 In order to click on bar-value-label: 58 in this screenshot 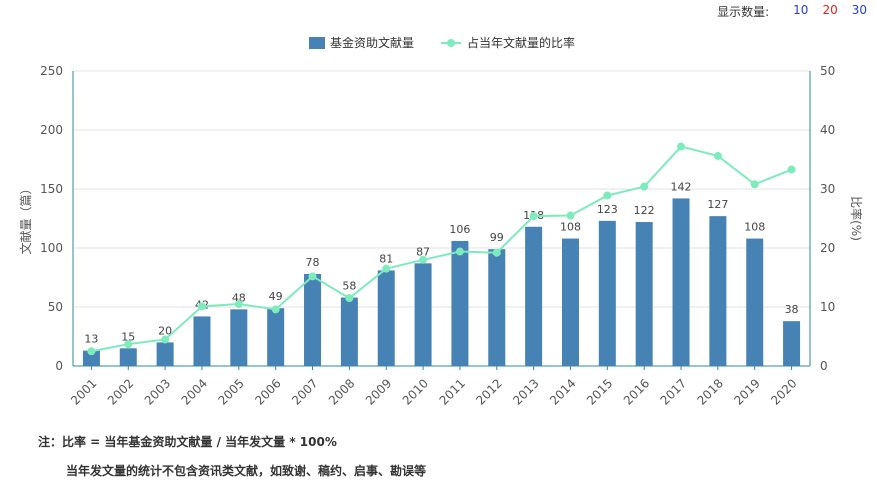, I will do `click(349, 286)`.